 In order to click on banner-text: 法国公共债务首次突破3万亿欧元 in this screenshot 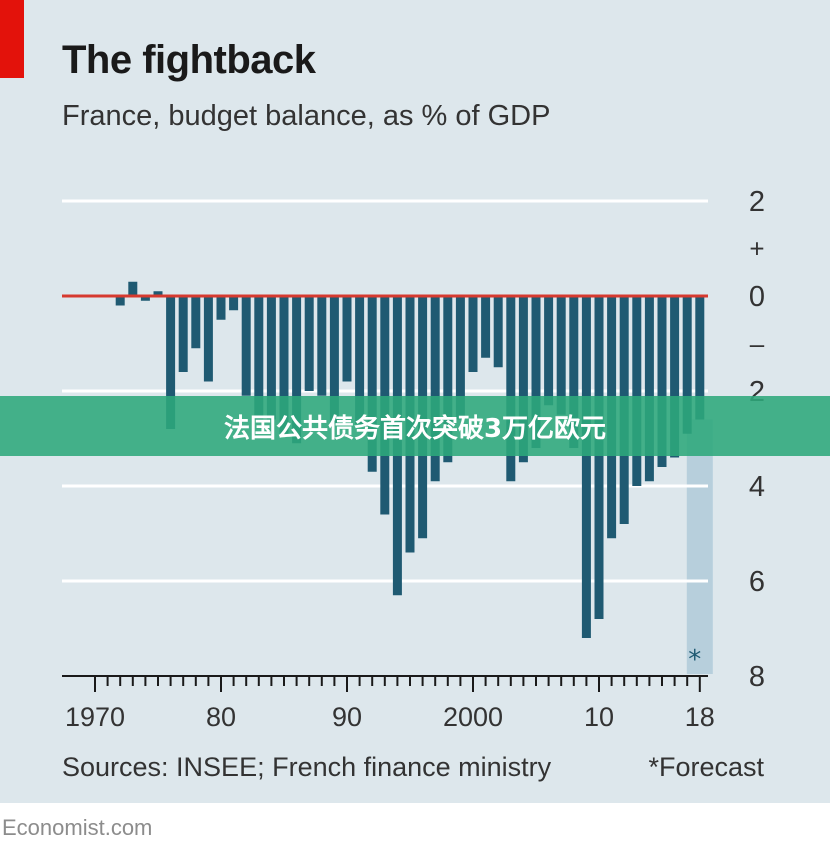, I will do `click(415, 428)`.